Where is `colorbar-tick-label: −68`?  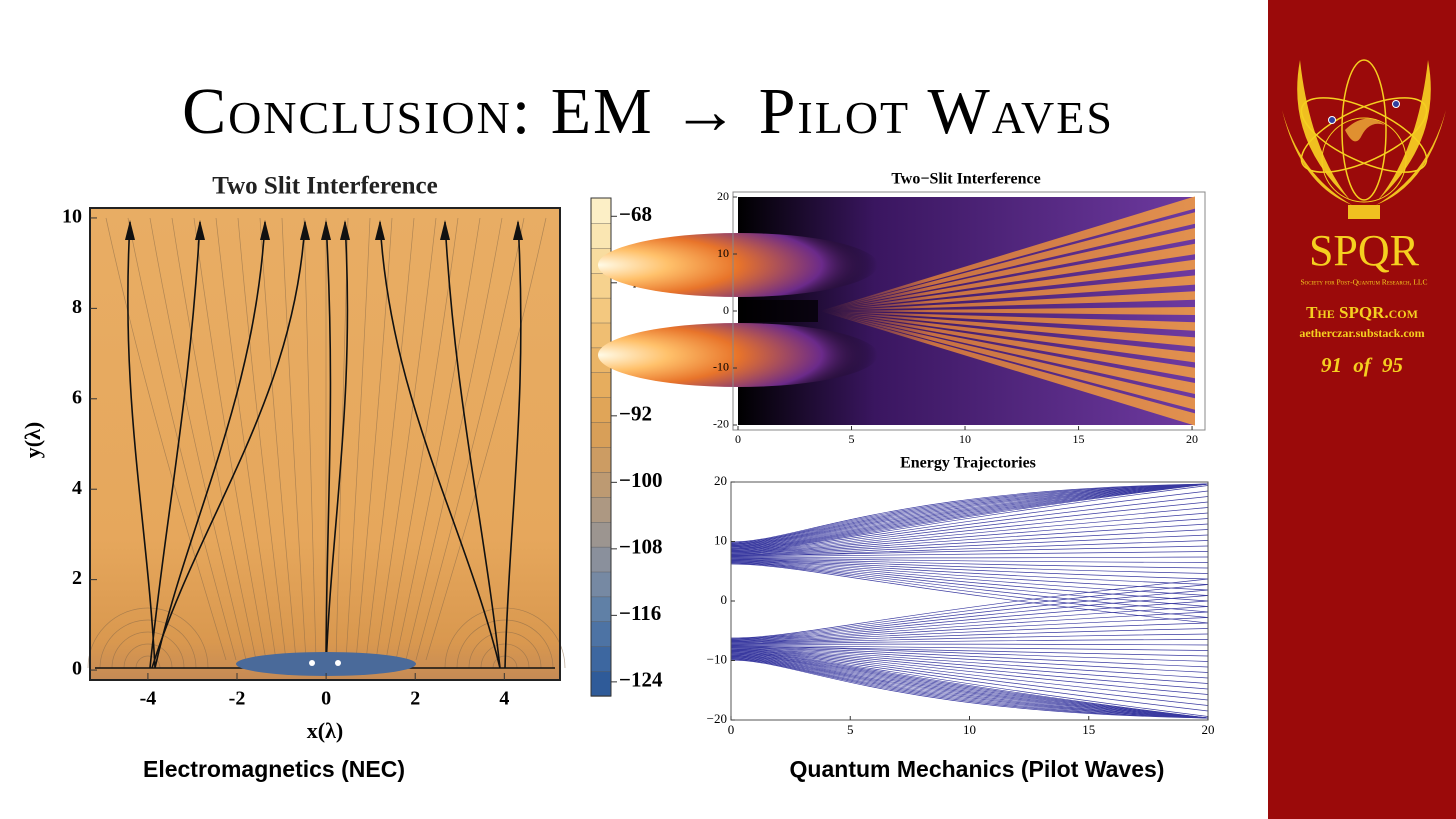
colorbar-tick-label: −68 is located at coordinates (635, 214).